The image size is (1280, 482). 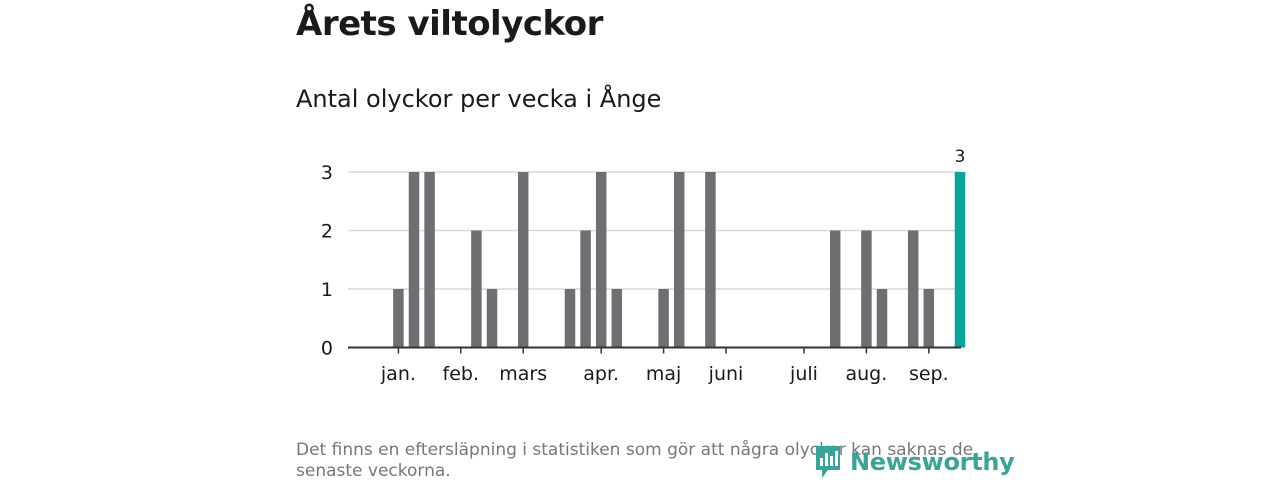 I want to click on chart-subtitle: Antal olyckor per vecka i Ånge, so click(x=479, y=99).